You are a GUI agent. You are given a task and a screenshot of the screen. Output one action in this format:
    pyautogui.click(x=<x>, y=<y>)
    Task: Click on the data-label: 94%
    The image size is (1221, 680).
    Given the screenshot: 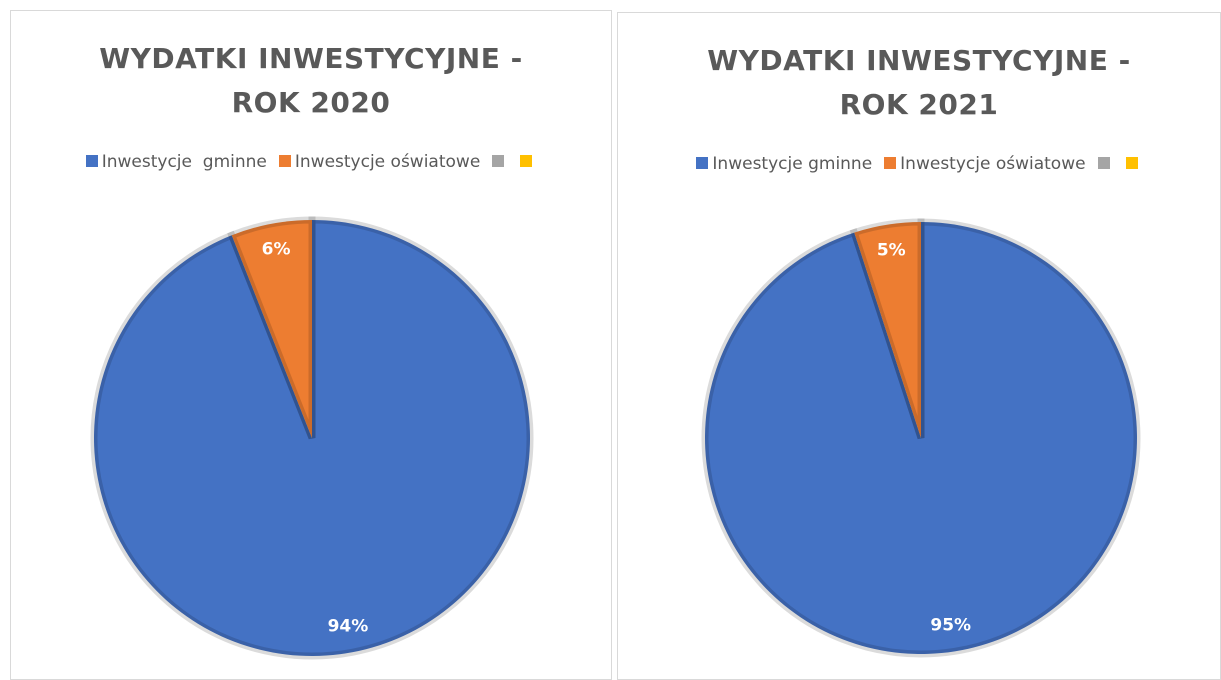 What is the action you would take?
    pyautogui.click(x=348, y=626)
    